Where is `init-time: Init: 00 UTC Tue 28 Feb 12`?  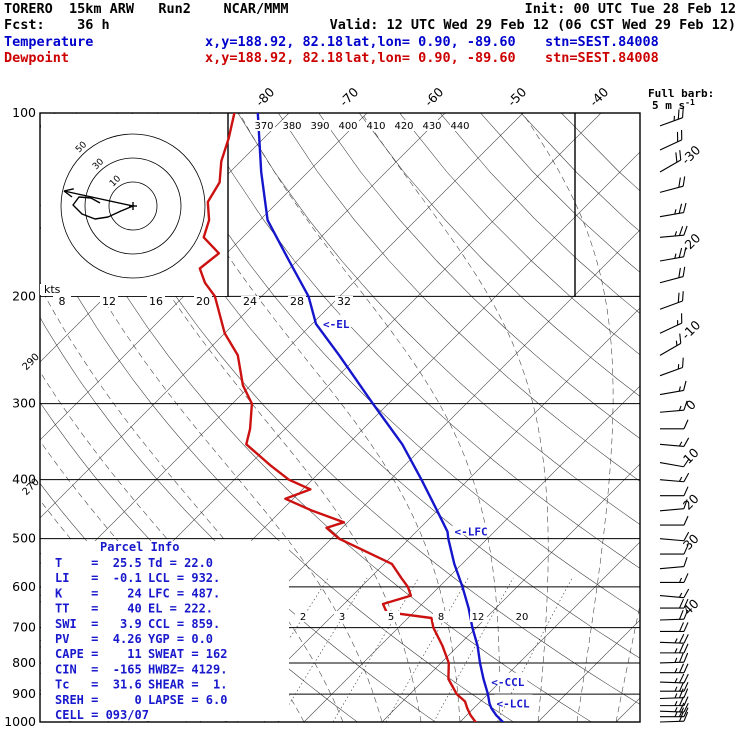 init-time: Init: 00 UTC Tue 28 Feb 12 is located at coordinates (630, 9).